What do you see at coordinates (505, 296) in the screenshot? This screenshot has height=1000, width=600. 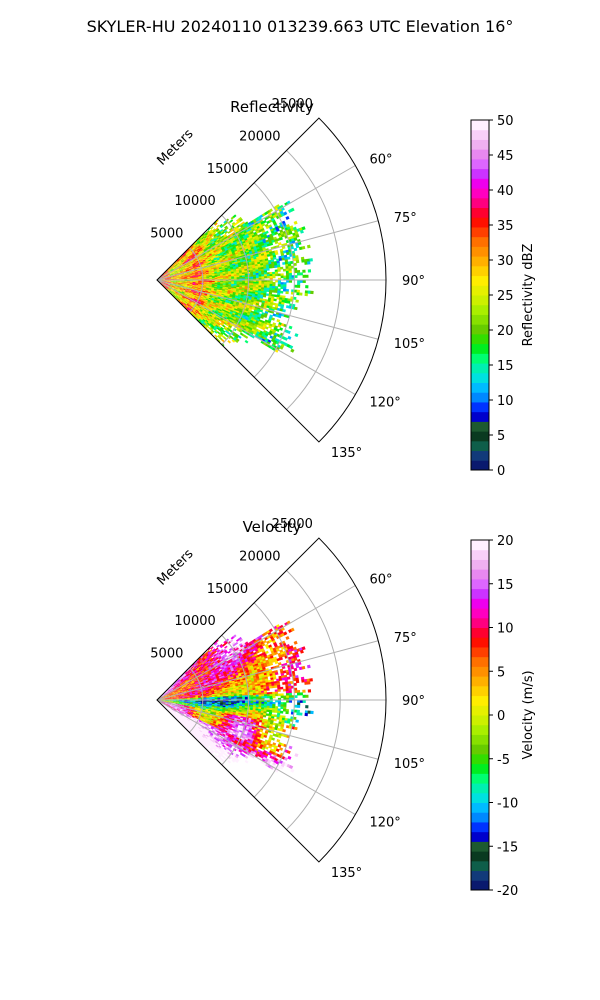 I see `colorbar-tick-label: 25` at bounding box center [505, 296].